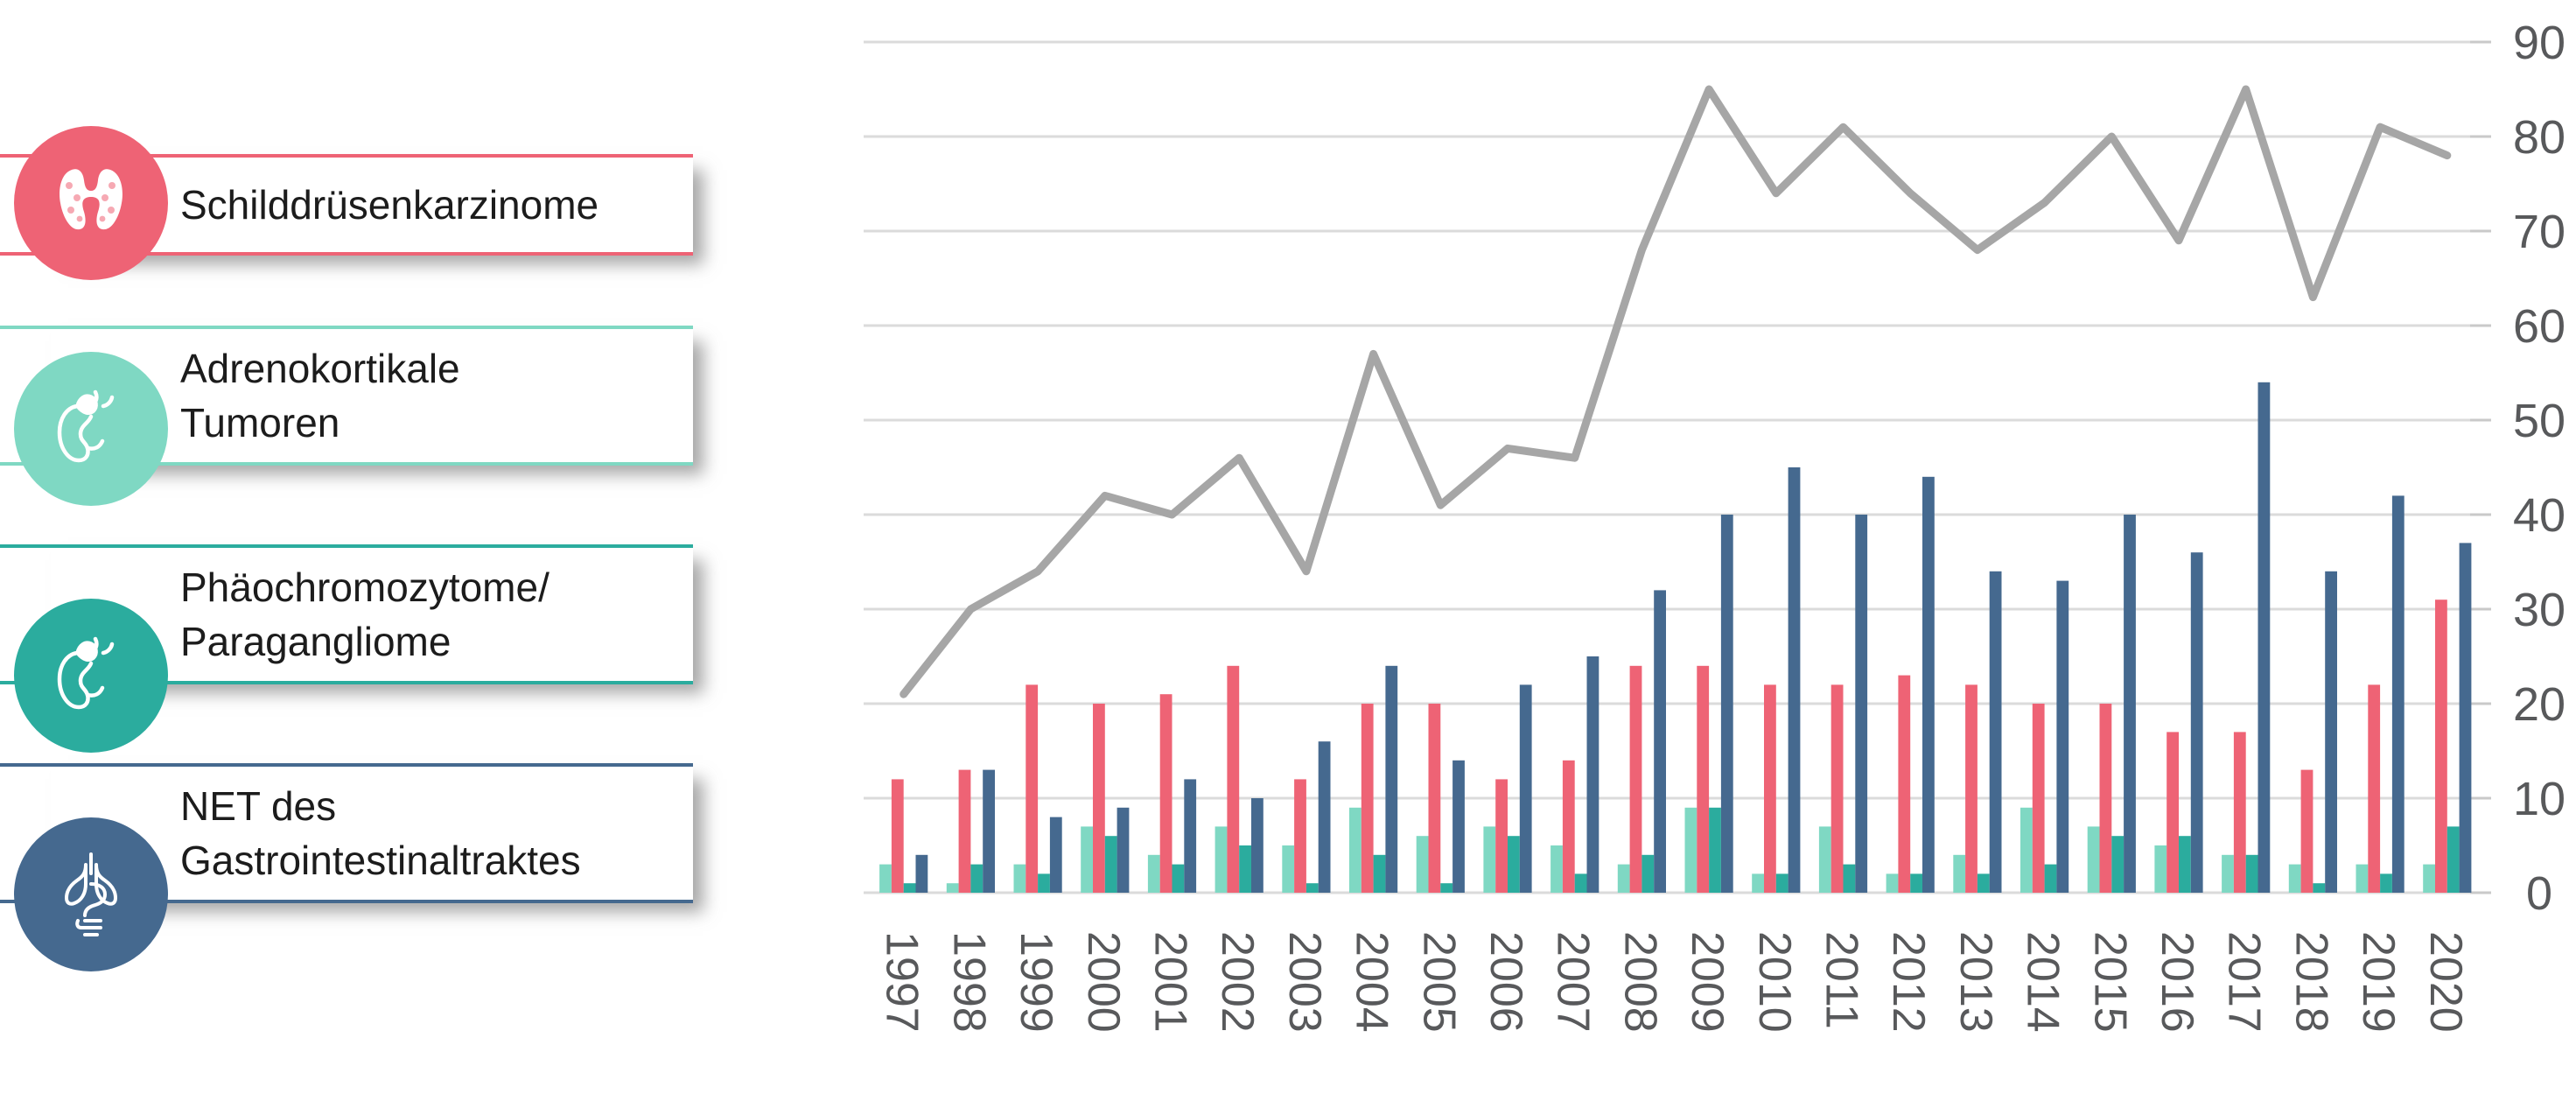 The image size is (2576, 1101). What do you see at coordinates (2441, 746) in the screenshot?
I see `bar-Schilddrüsenkarzinome-2020` at bounding box center [2441, 746].